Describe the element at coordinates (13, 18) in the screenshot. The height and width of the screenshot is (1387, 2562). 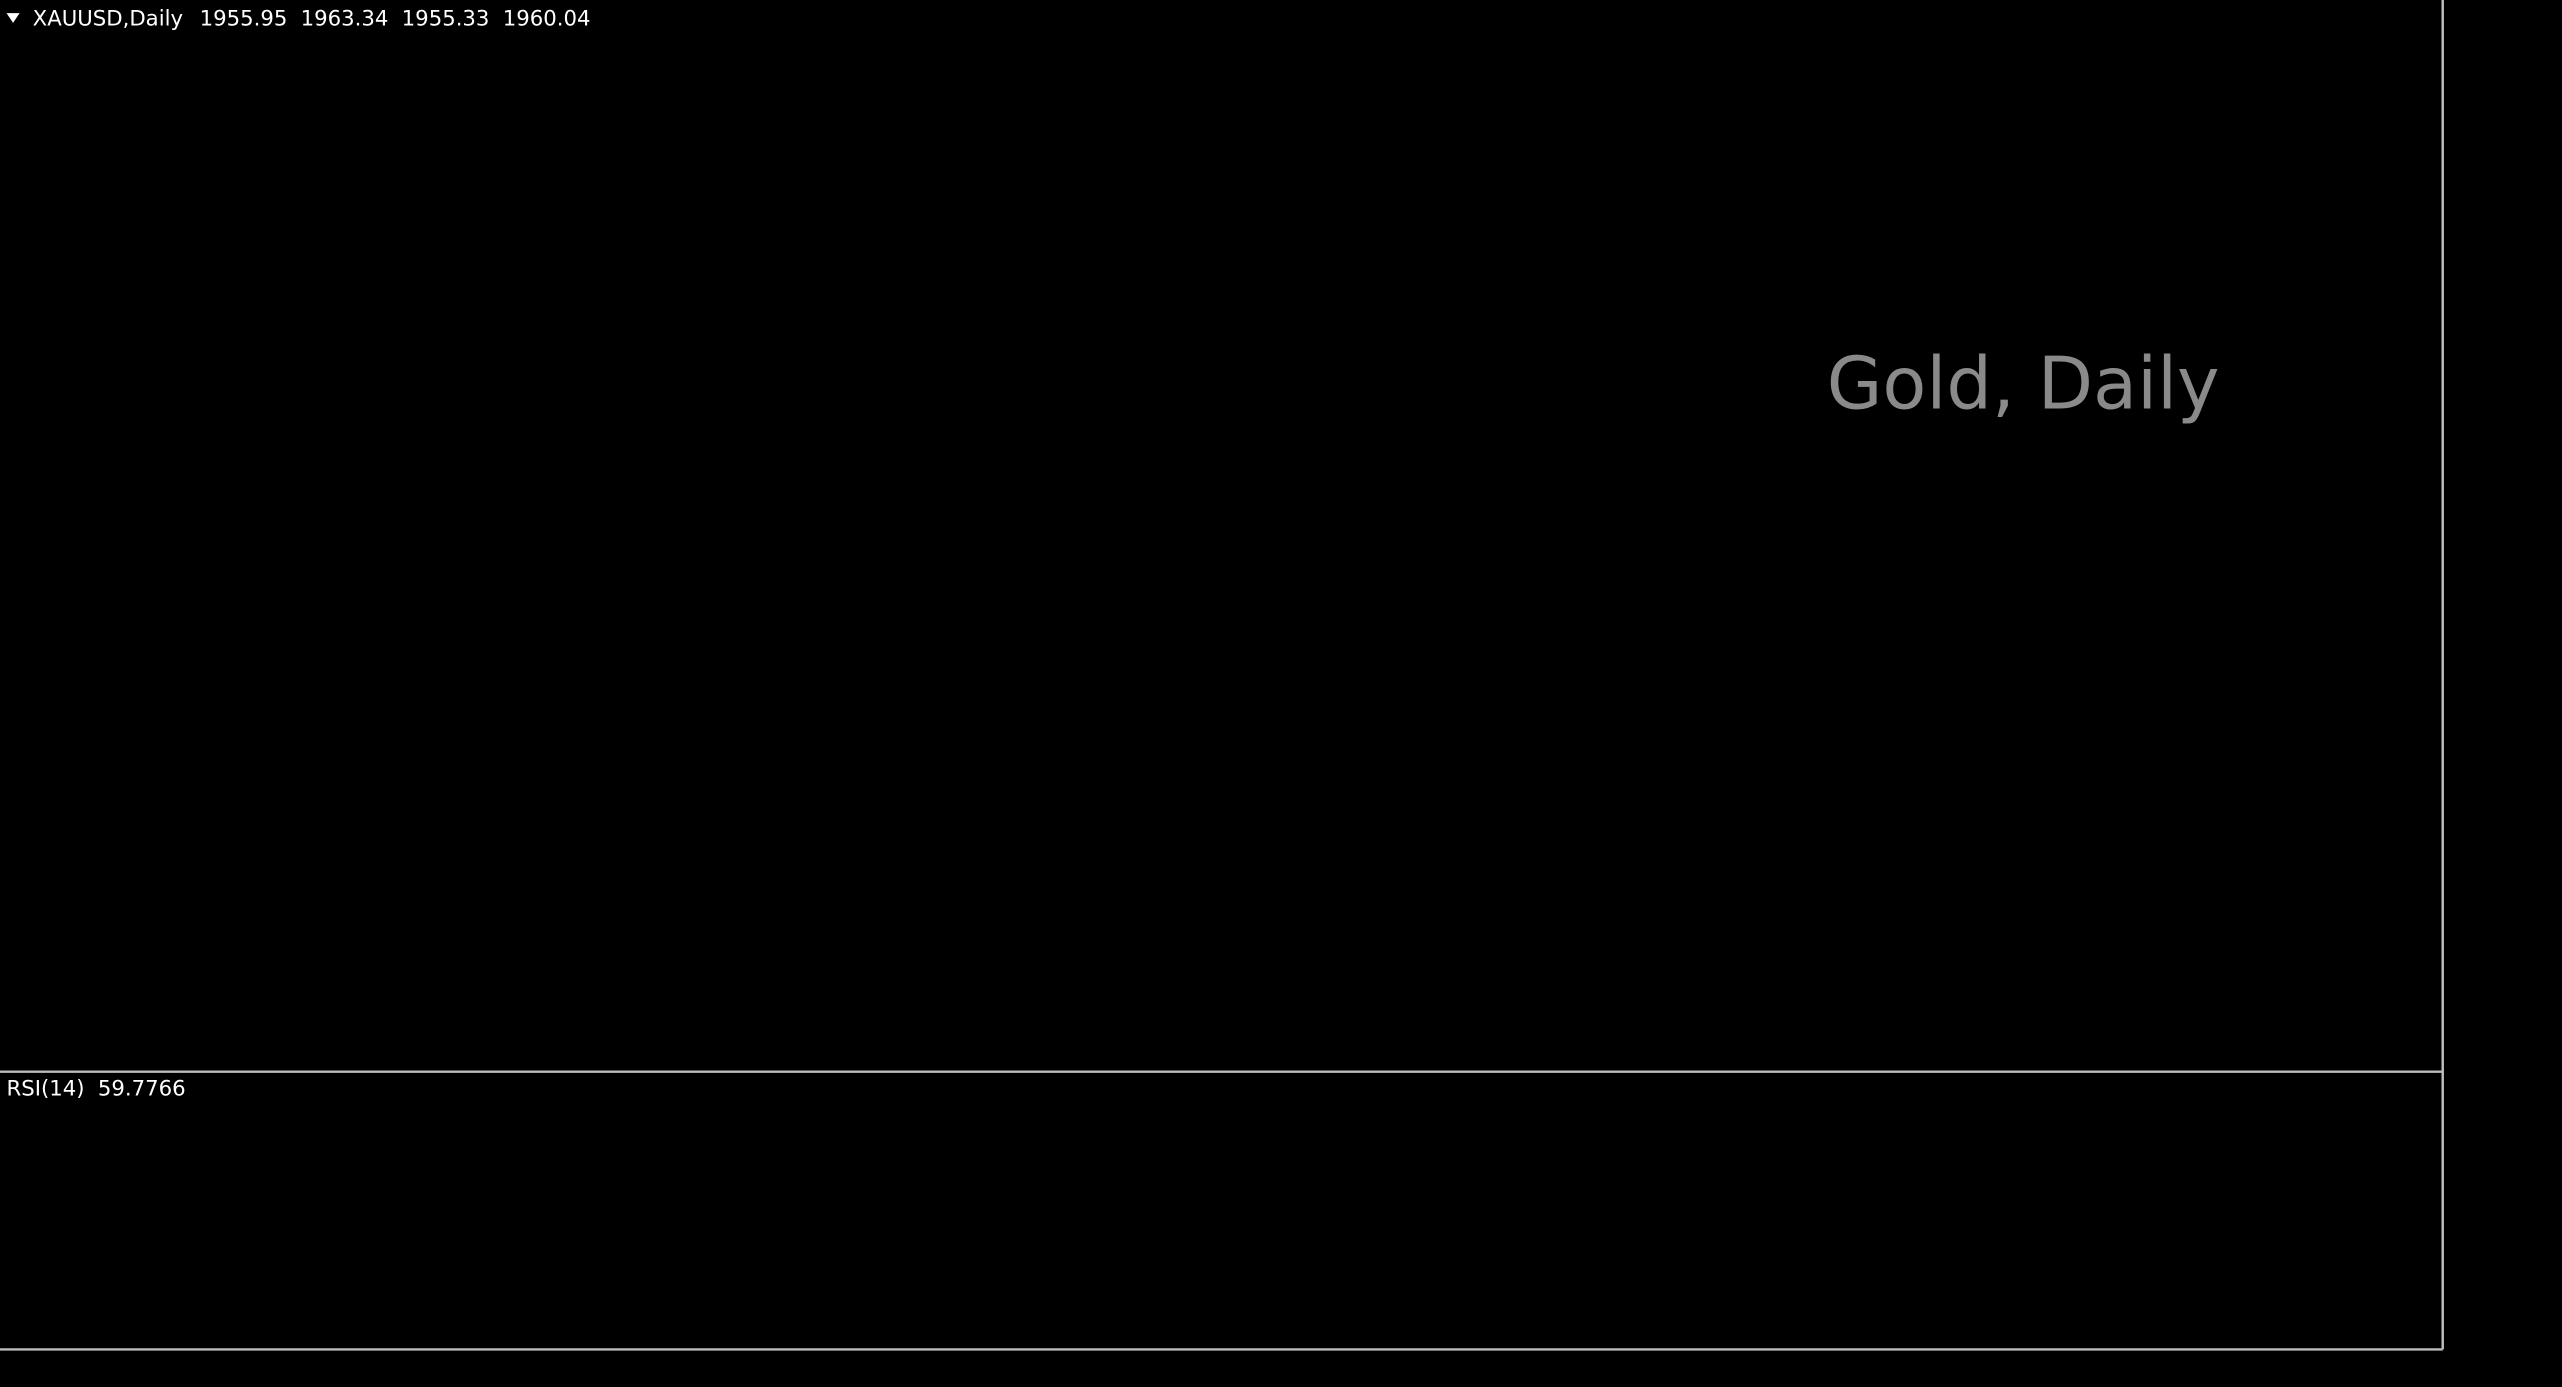
I see `menu-triangle` at that location.